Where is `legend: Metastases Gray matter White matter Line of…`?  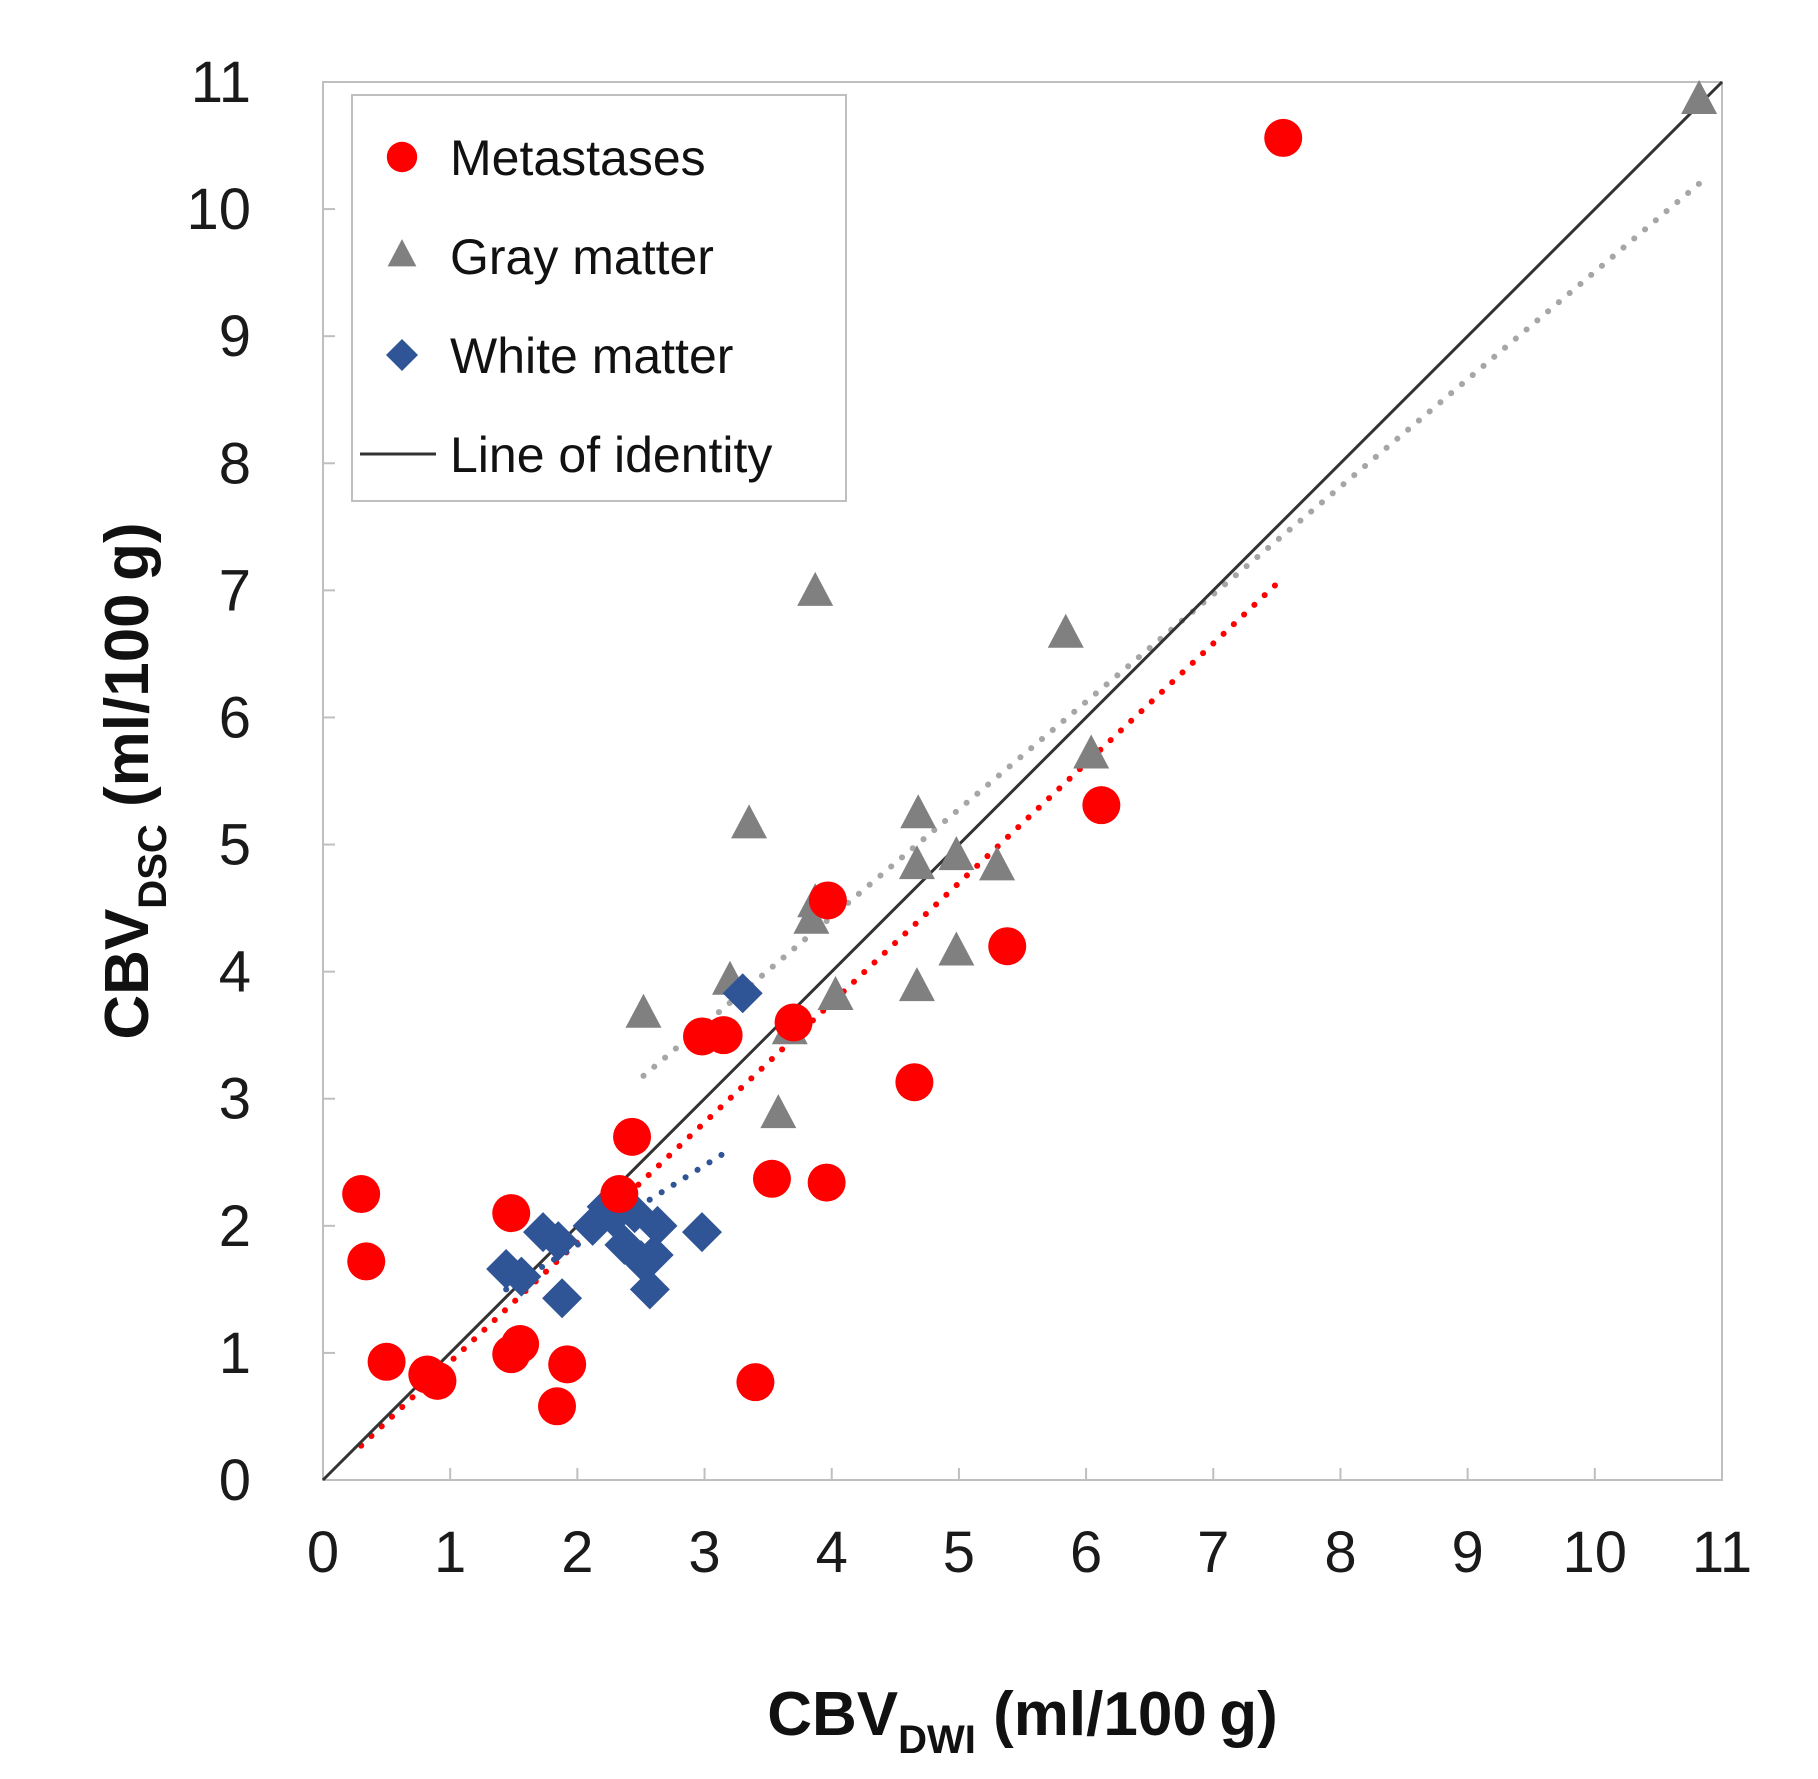 legend: Metastases Gray matter White matter Line of… is located at coordinates (599, 298).